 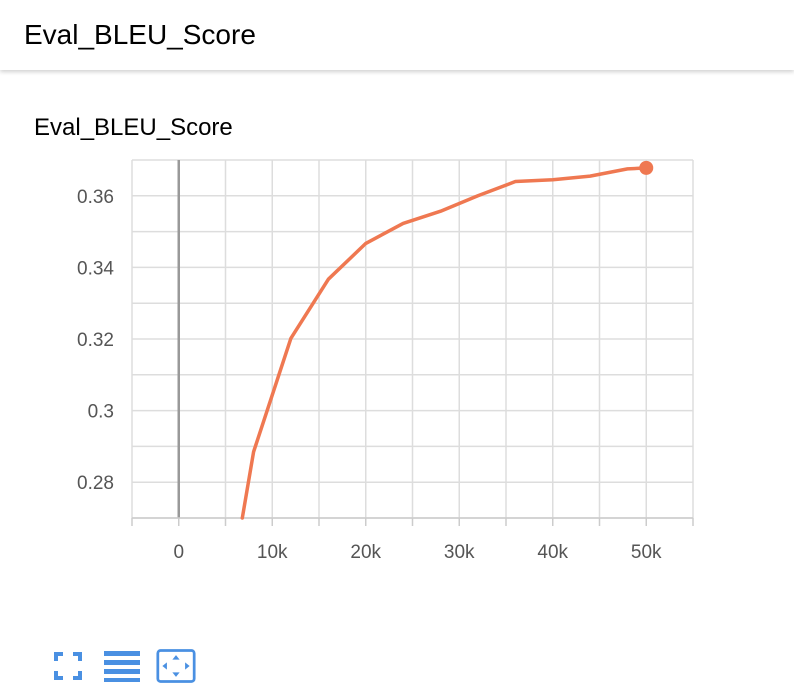 What do you see at coordinates (95, 483) in the screenshot?
I see `y-tick-label: 0.28` at bounding box center [95, 483].